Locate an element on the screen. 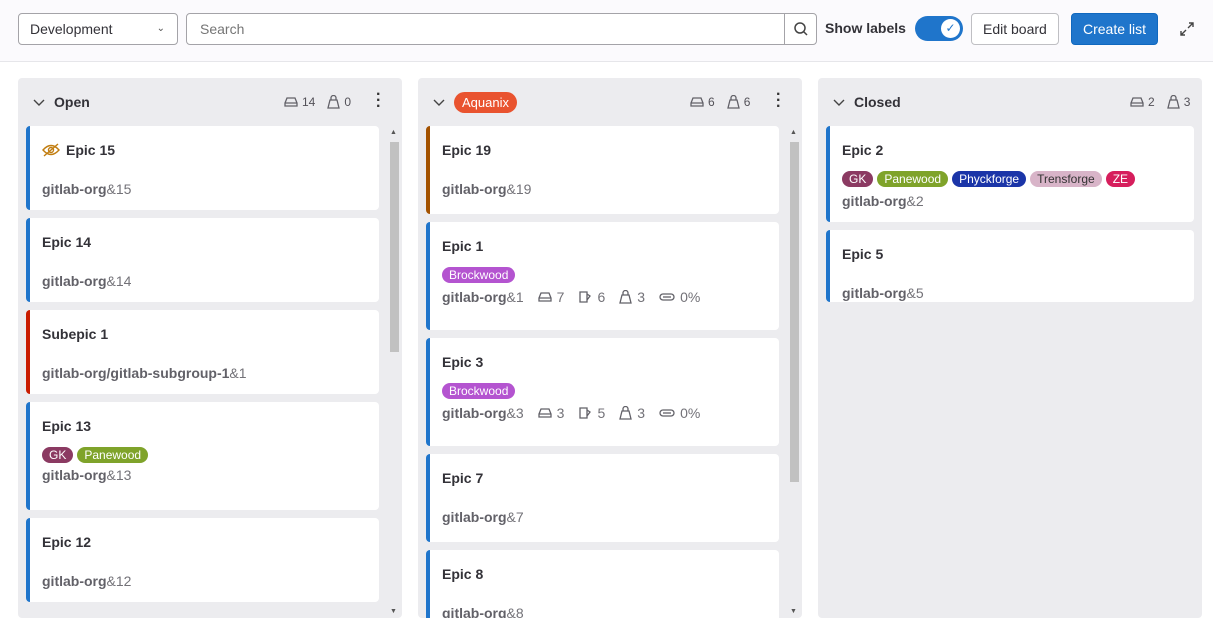 This screenshot has width=1213, height=624. search-button is located at coordinates (800, 29).